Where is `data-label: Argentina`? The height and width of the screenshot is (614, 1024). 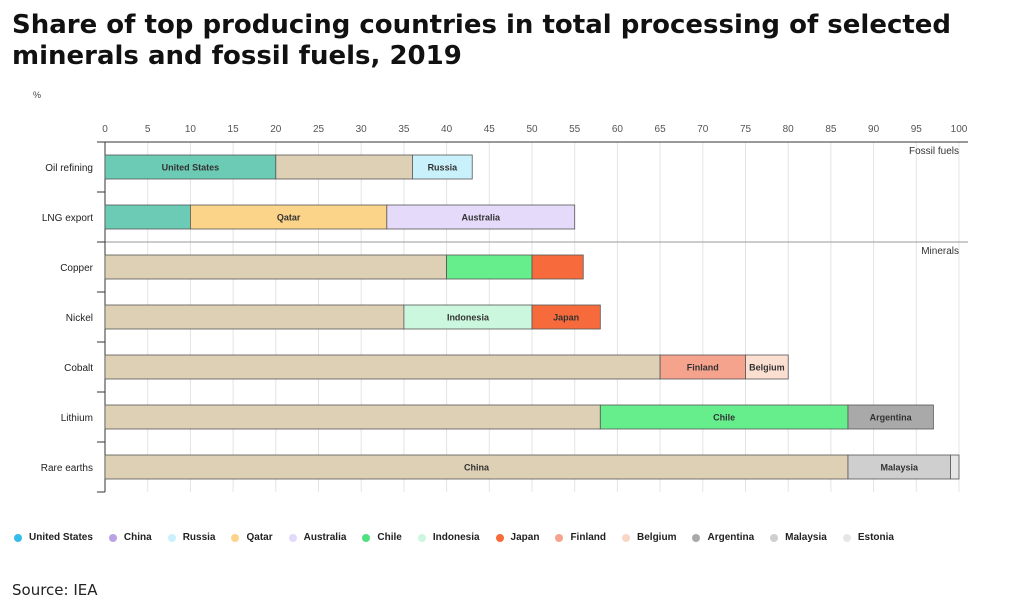
data-label: Argentina is located at coordinates (891, 418).